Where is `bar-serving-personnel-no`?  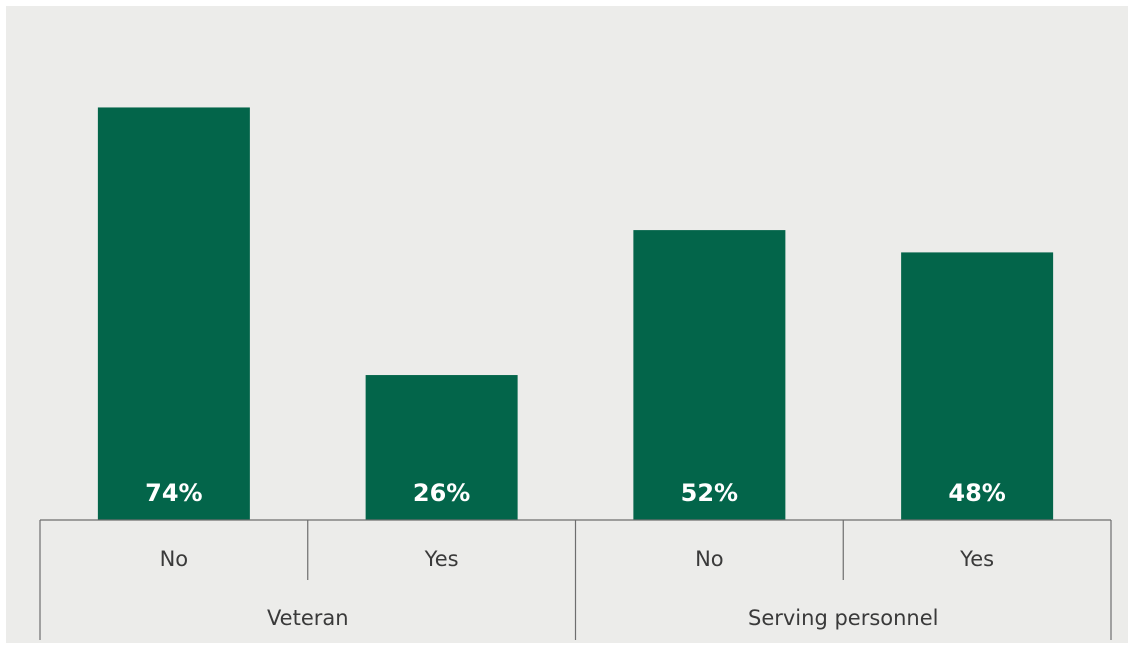 bar-serving-personnel-no is located at coordinates (709, 375).